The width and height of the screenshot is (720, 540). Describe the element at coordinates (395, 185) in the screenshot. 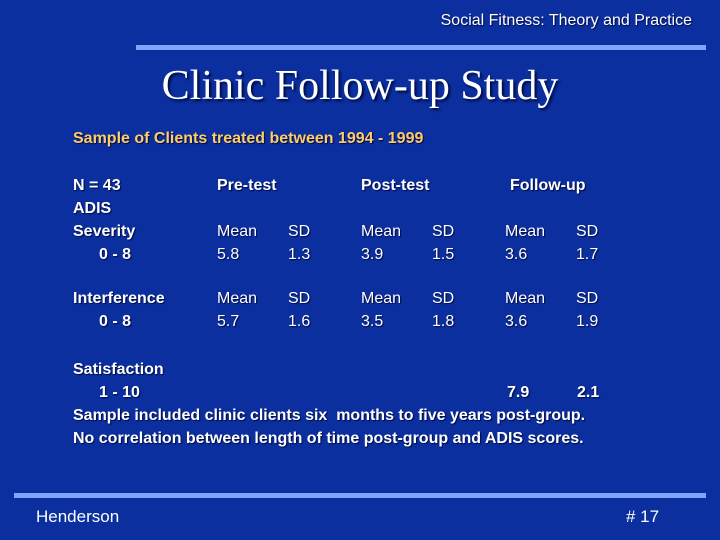

I see `column-header-posttest: Post-test` at that location.